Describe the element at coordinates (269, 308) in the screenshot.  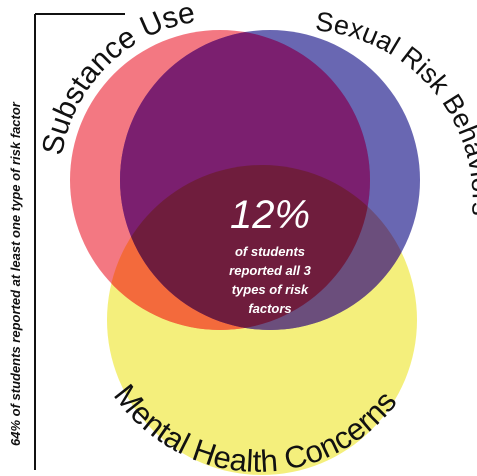
I see `center-caption-line-4: factors` at that location.